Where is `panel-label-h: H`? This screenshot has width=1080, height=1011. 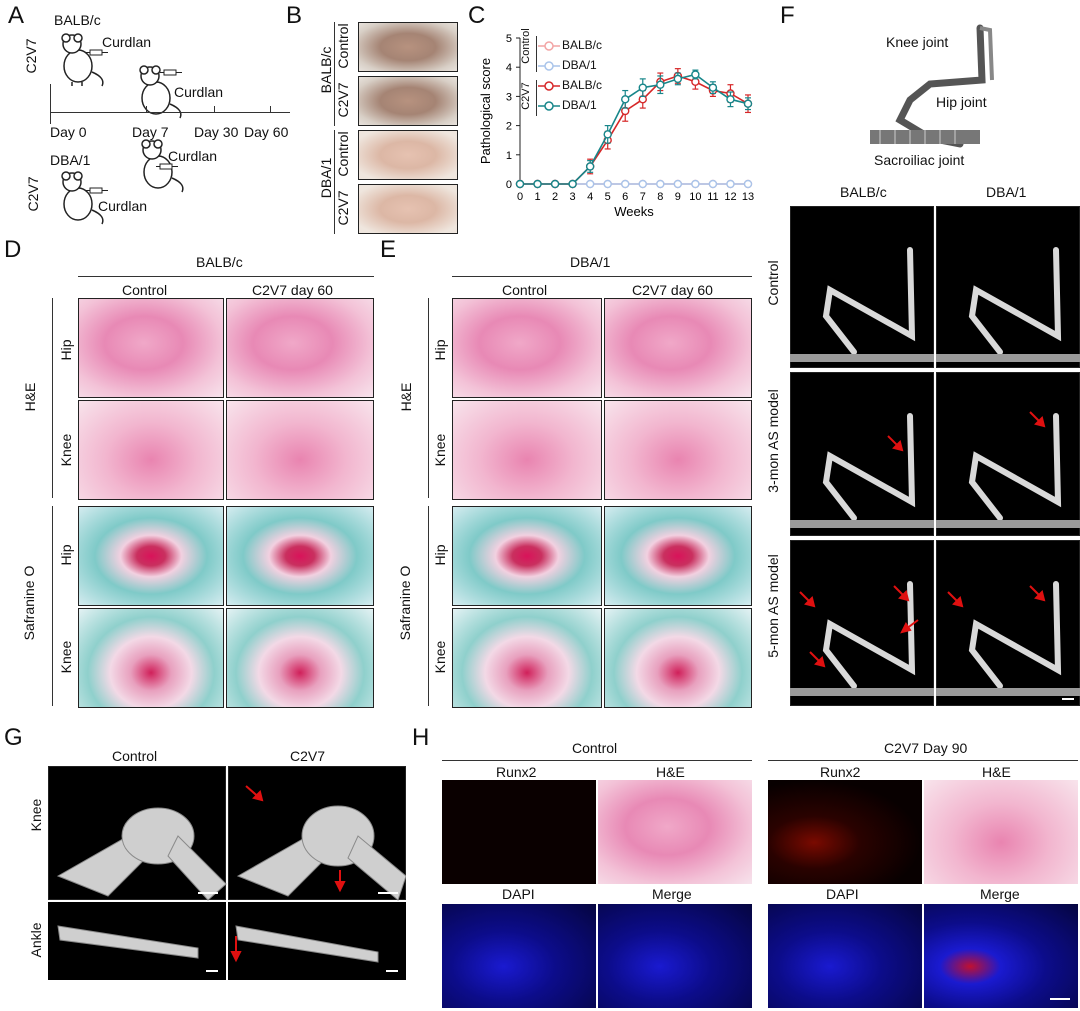 panel-label-h: H is located at coordinates (421, 737).